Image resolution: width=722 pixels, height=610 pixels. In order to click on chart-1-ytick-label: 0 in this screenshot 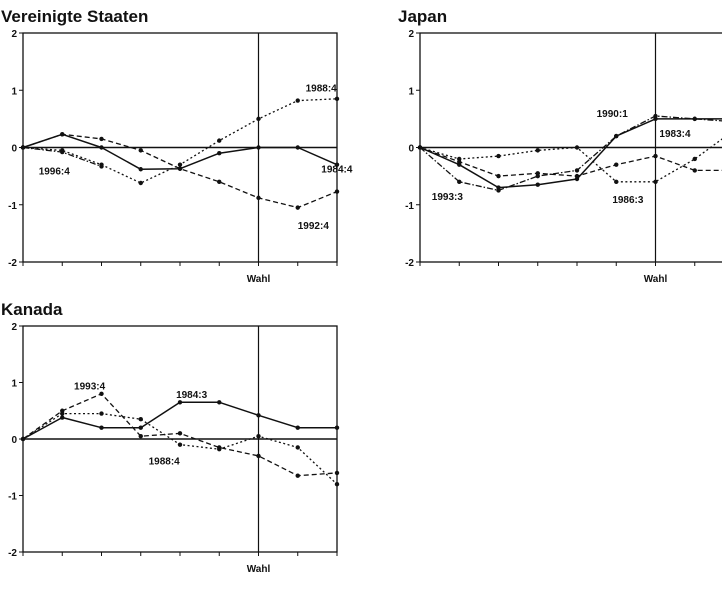, I will do `click(14, 149)`.